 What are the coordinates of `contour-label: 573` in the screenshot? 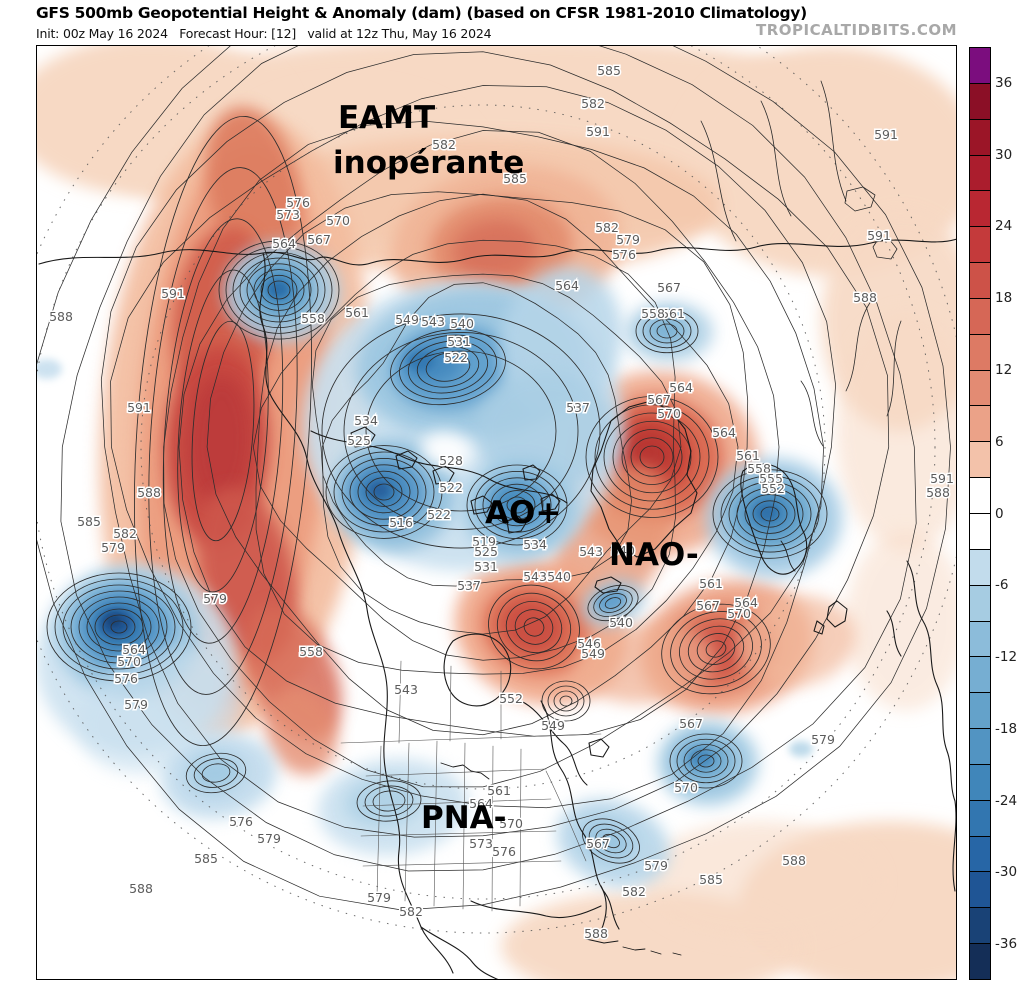 It's located at (481, 843).